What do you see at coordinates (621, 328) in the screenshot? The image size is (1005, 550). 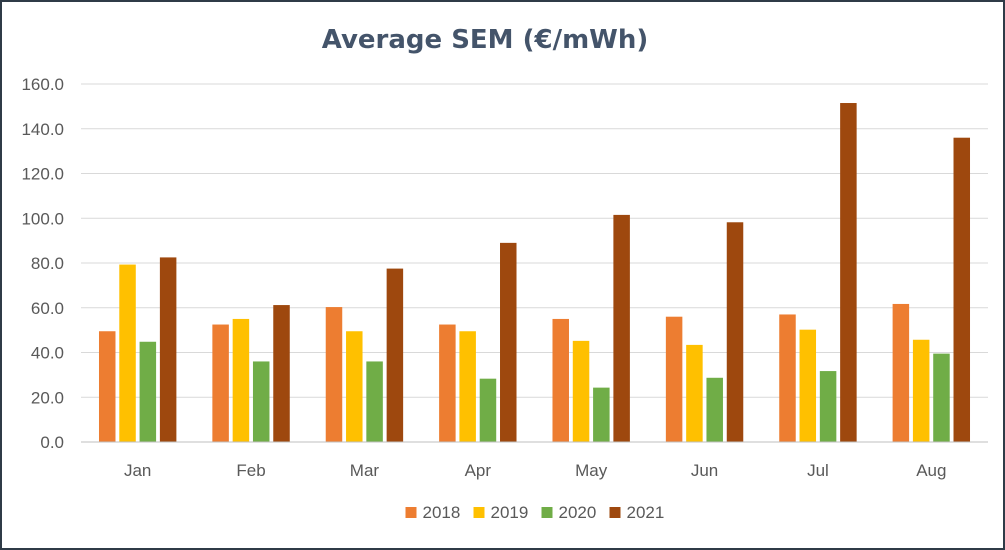 I see `bar-2021-may` at bounding box center [621, 328].